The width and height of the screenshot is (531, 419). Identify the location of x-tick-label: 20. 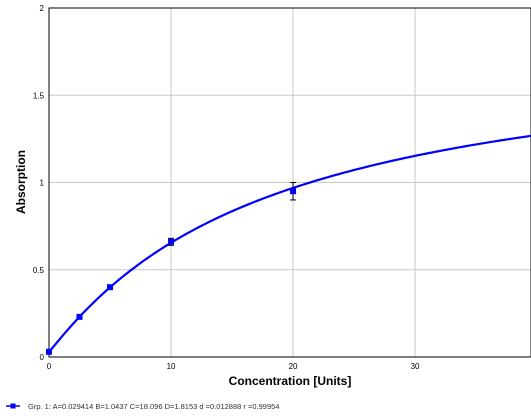
(293, 366).